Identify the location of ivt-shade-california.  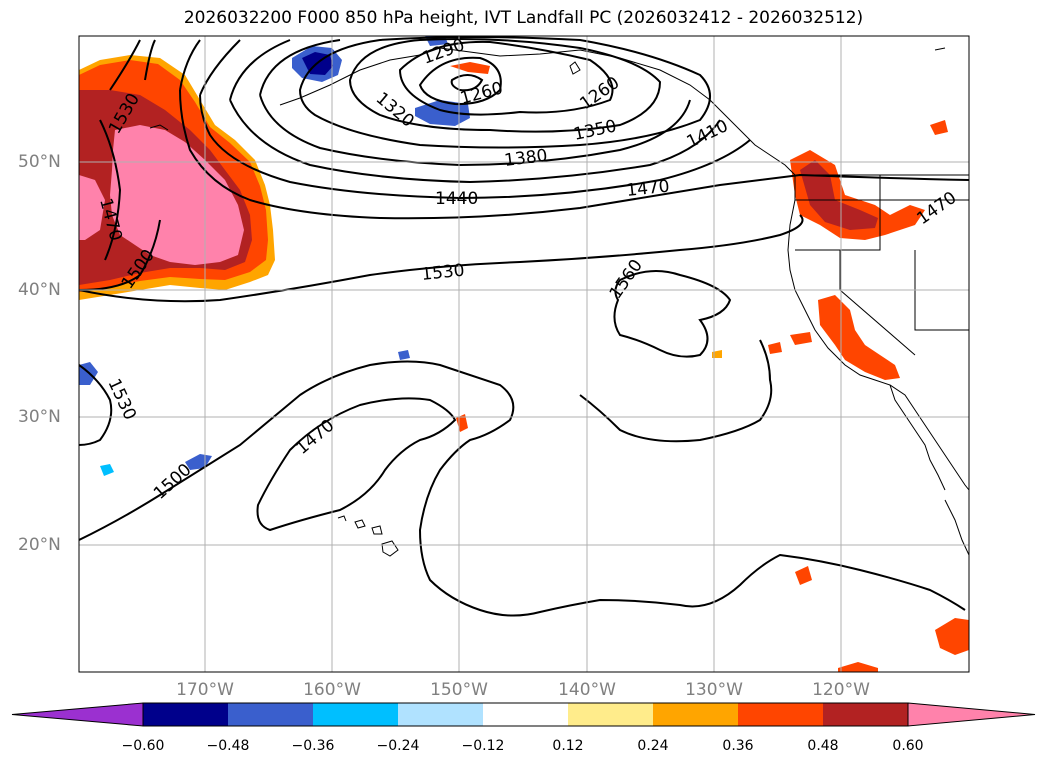
(859, 337).